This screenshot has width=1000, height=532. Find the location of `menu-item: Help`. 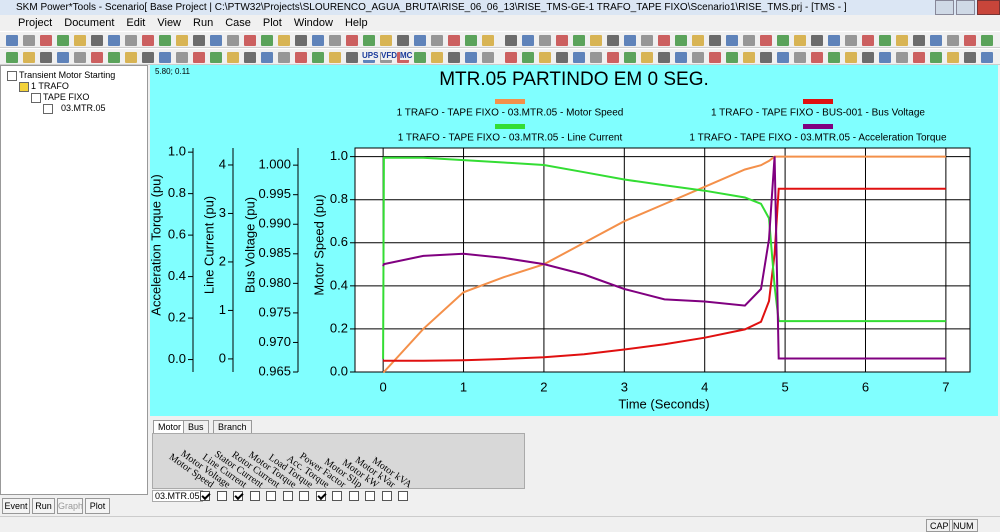

menu-item: Help is located at coordinates (356, 23).